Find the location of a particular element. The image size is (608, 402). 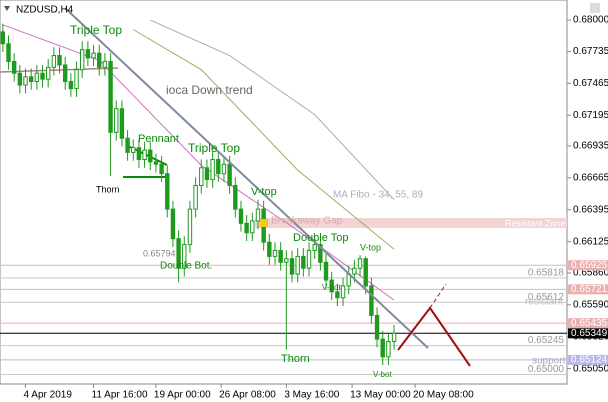

annotation: Double Top is located at coordinates (320, 238).